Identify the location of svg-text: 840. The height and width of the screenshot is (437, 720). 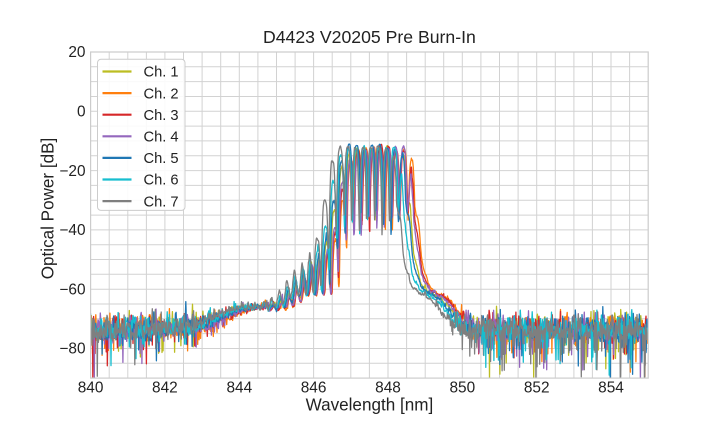
(91, 387).